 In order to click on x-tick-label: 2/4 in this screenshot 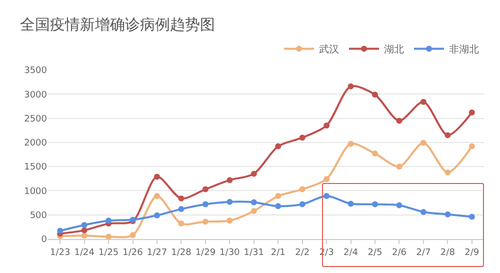, I will do `click(351, 253)`.